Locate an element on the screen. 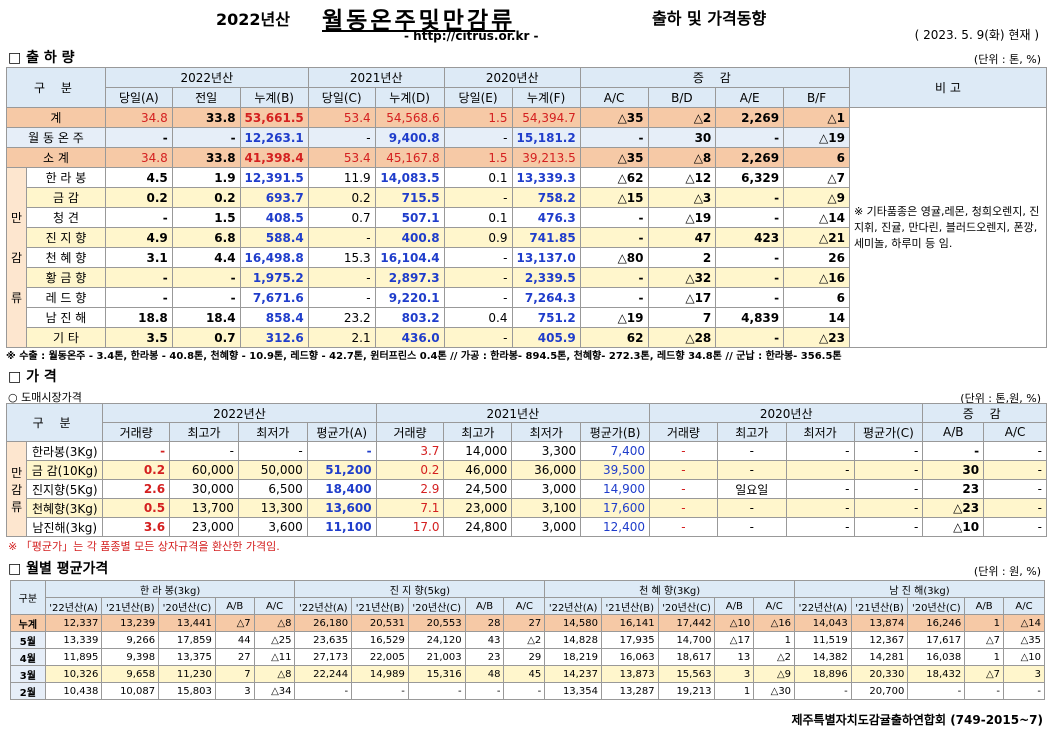 The image size is (1053, 733). shipment-cell: 23.2 is located at coordinates (341, 317).